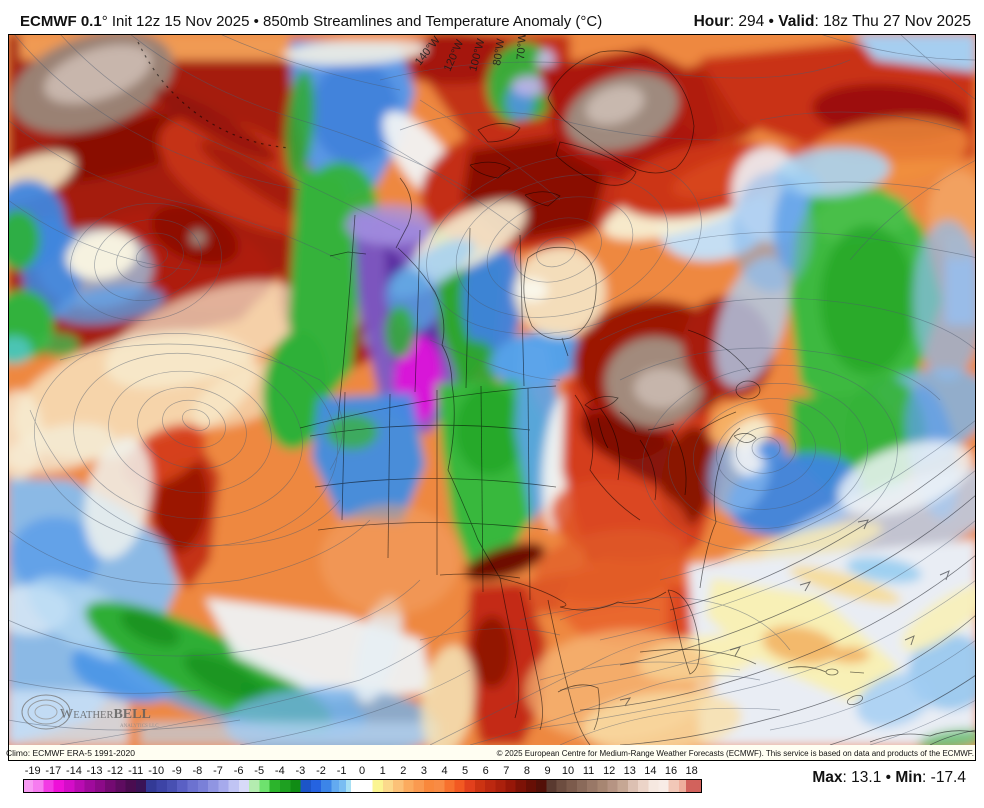 Image resolution: width=984 pixels, height=808 pixels. What do you see at coordinates (522, 47) in the screenshot?
I see `svg-text: 70°W` at bounding box center [522, 47].